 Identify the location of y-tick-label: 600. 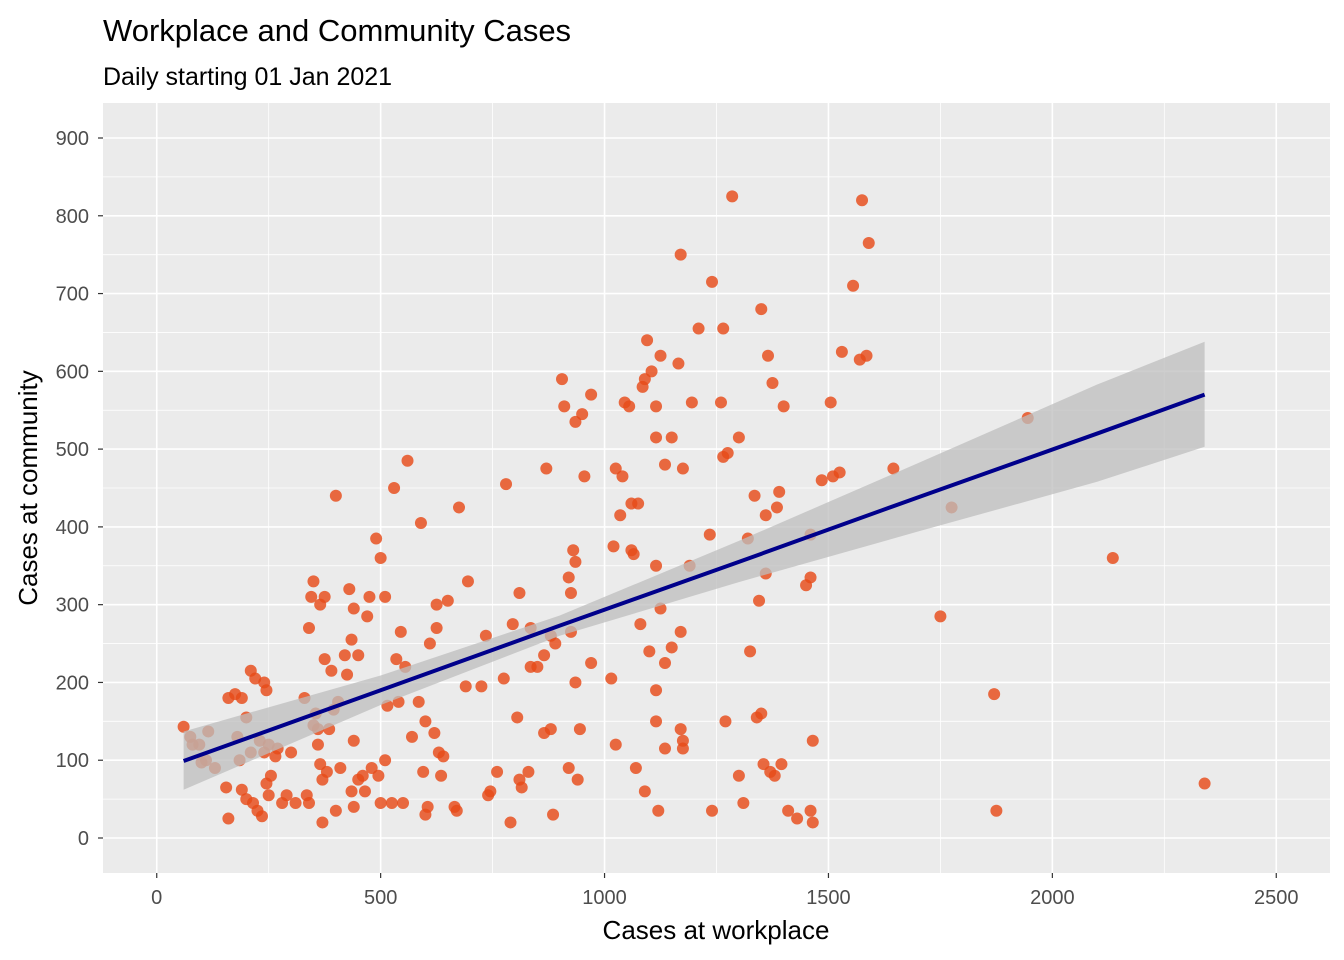
(72, 372).